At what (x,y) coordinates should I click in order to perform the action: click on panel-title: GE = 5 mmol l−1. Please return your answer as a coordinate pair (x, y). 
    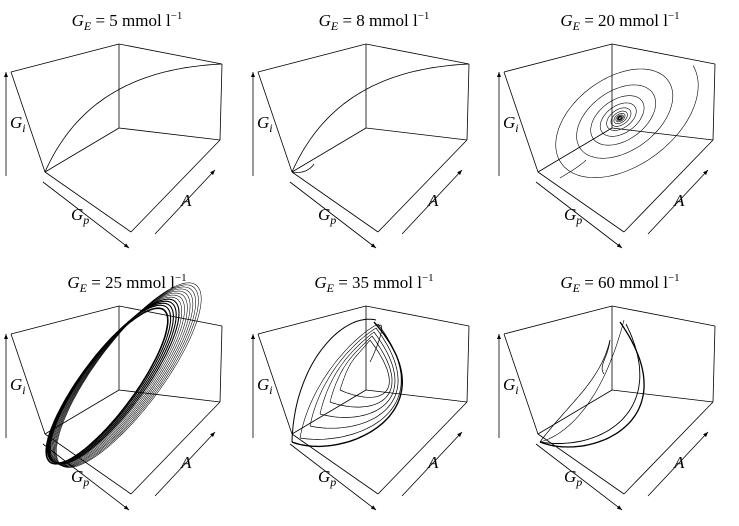
    Looking at the image, I should click on (127, 21).